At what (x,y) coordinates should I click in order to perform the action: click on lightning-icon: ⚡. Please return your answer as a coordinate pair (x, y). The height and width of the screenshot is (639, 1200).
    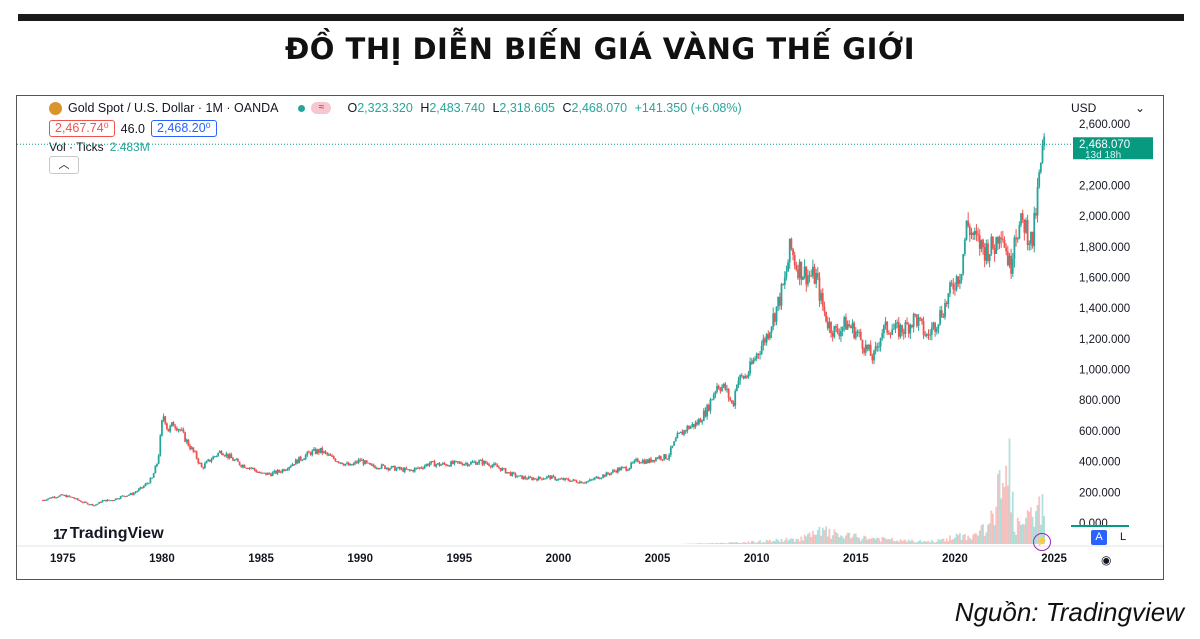
    Looking at the image, I should click on (1042, 542).